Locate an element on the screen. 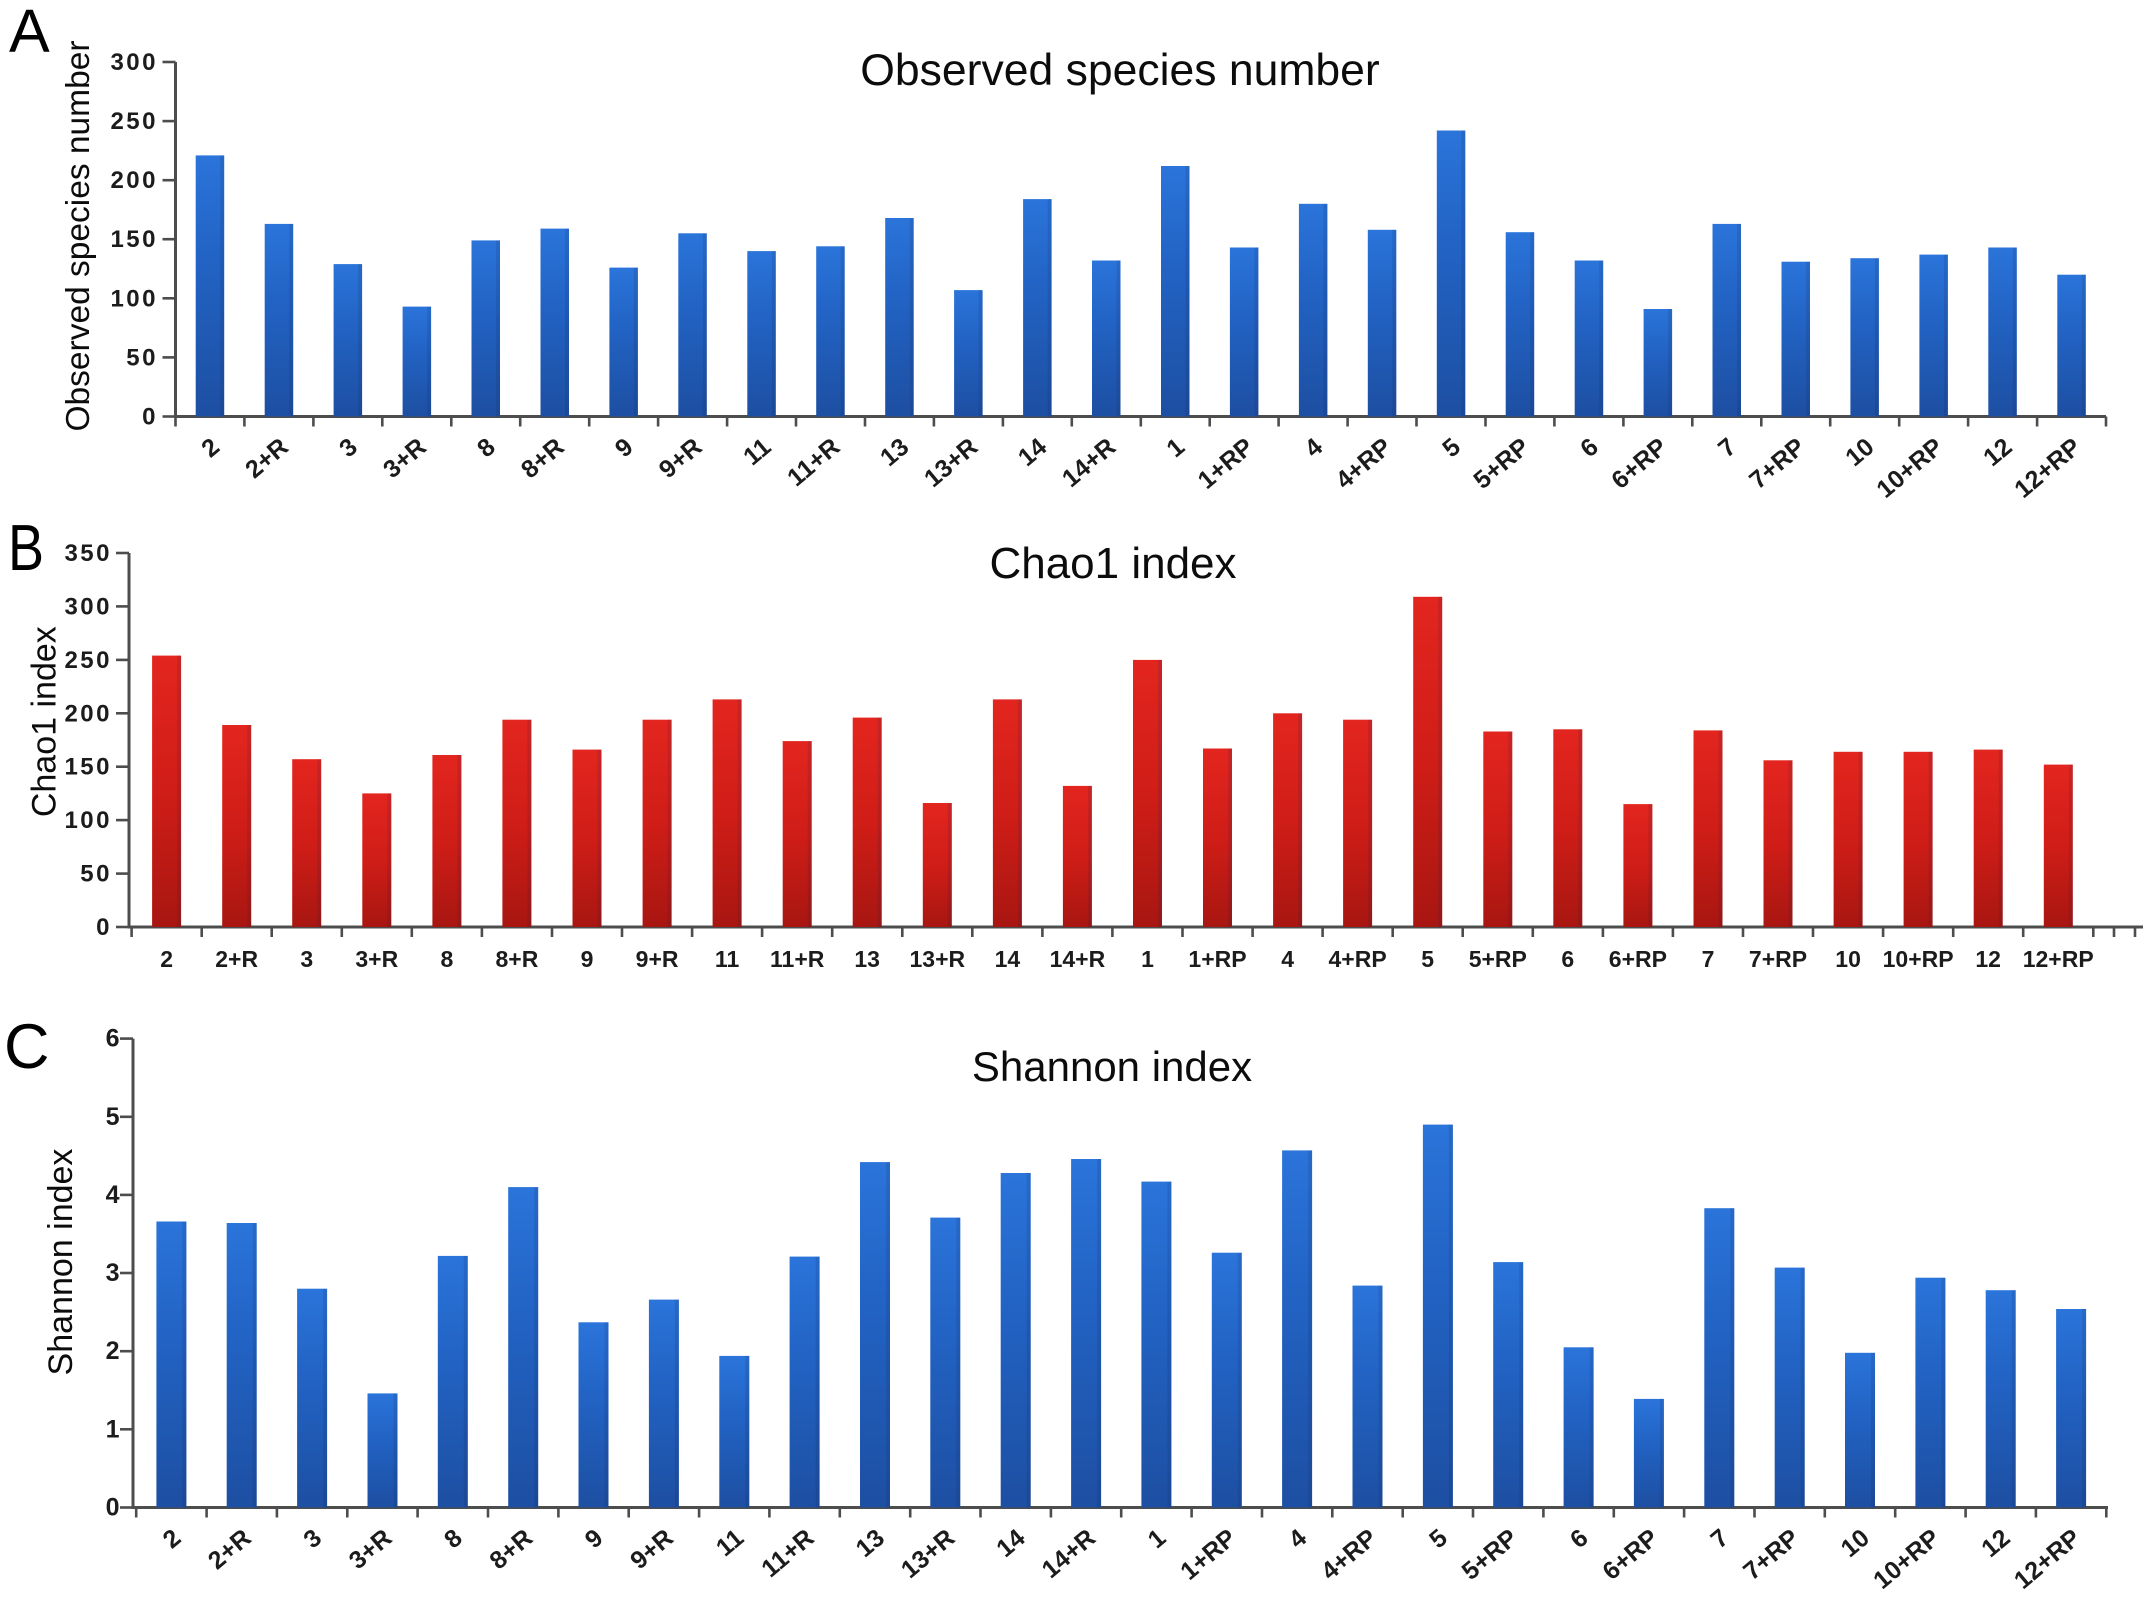 Image resolution: width=2150 pixels, height=1599 pixels. svg-text: 12 is located at coordinates (1988, 959).